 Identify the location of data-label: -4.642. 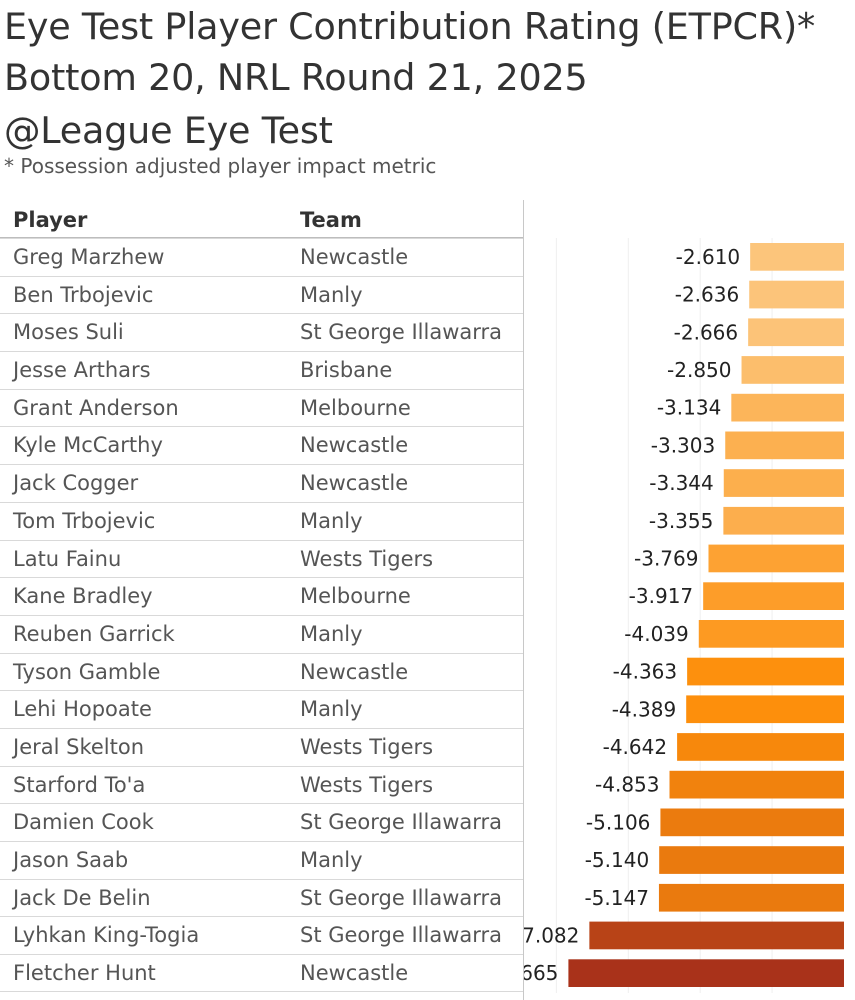
(635, 747).